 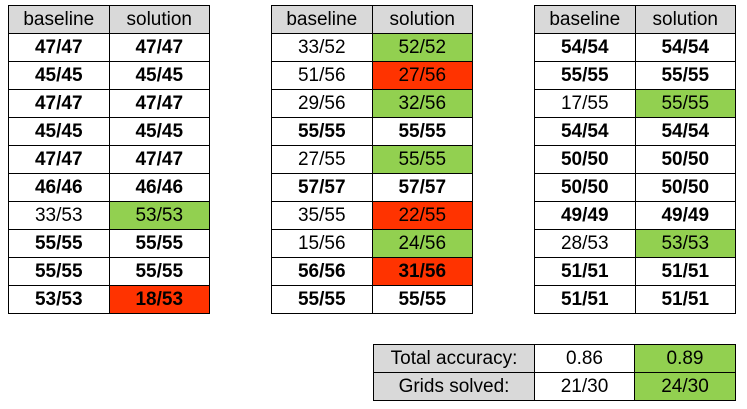 I want to click on solution-cell: 32/56, so click(x=422, y=103).